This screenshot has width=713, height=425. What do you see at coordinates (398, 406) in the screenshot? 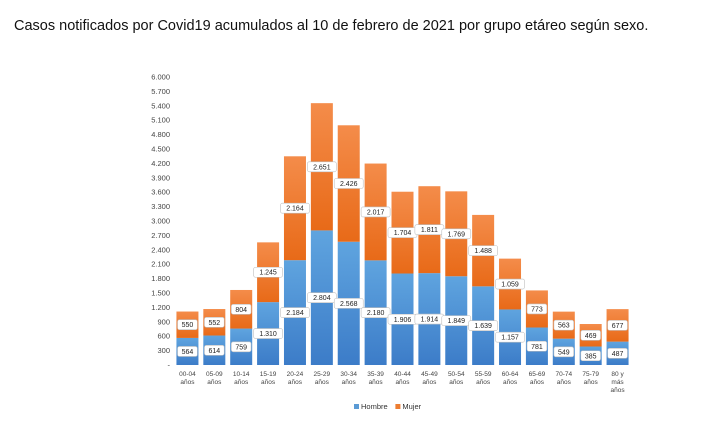
I see `legend-swatch-mujer` at bounding box center [398, 406].